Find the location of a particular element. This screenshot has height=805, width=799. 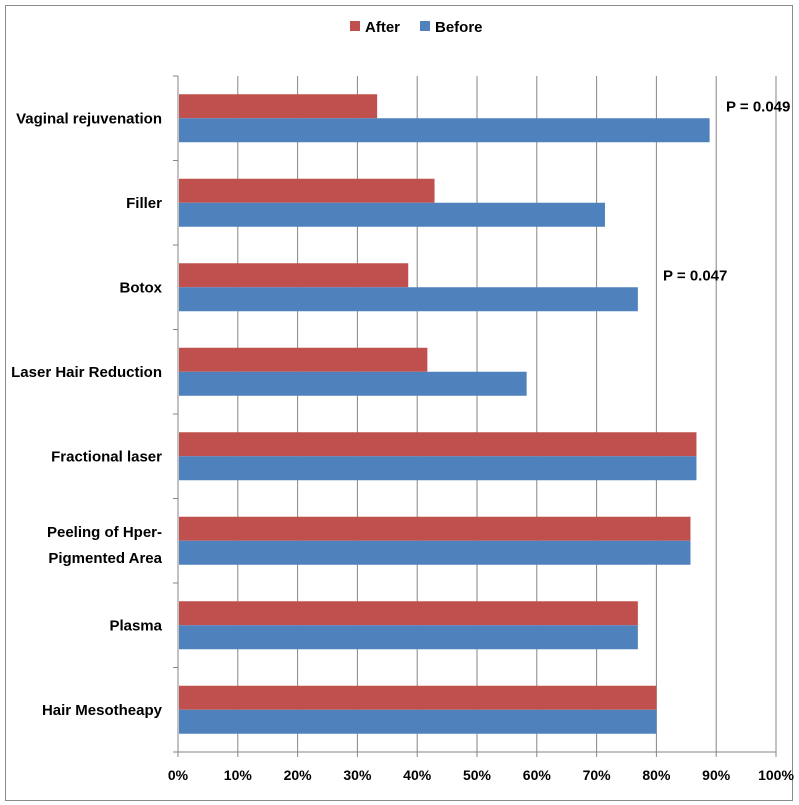

x-tick-label: 10% is located at coordinates (238, 775).